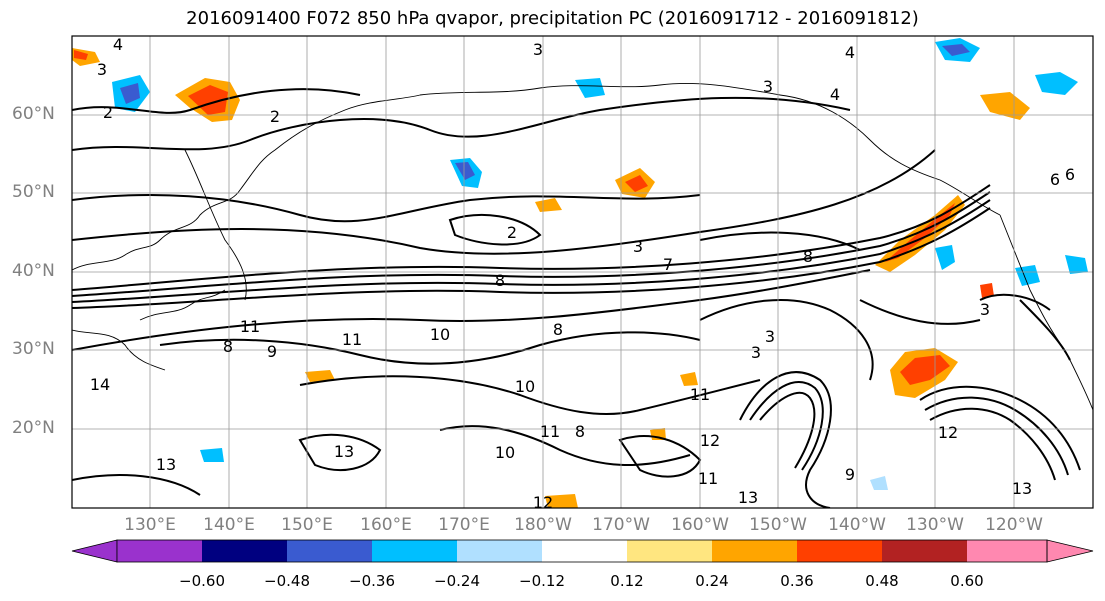  What do you see at coordinates (33, 114) in the screenshot?
I see `lat-label: 60°N` at bounding box center [33, 114].